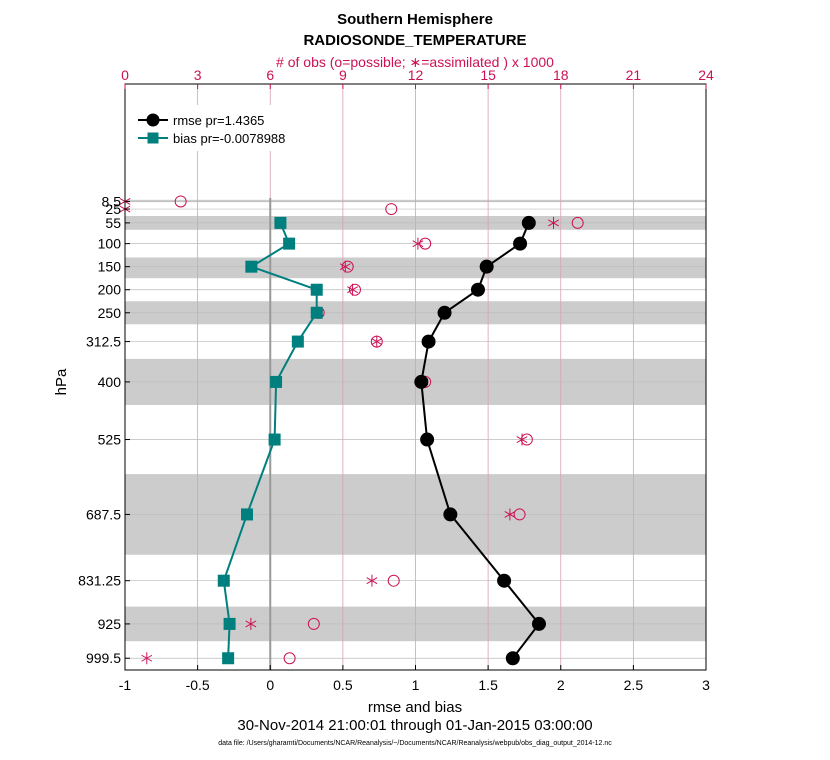 Image resolution: width=830 pixels, height=760 pixels. What do you see at coordinates (110, 313) in the screenshot?
I see `y-tick-label: 250` at bounding box center [110, 313].